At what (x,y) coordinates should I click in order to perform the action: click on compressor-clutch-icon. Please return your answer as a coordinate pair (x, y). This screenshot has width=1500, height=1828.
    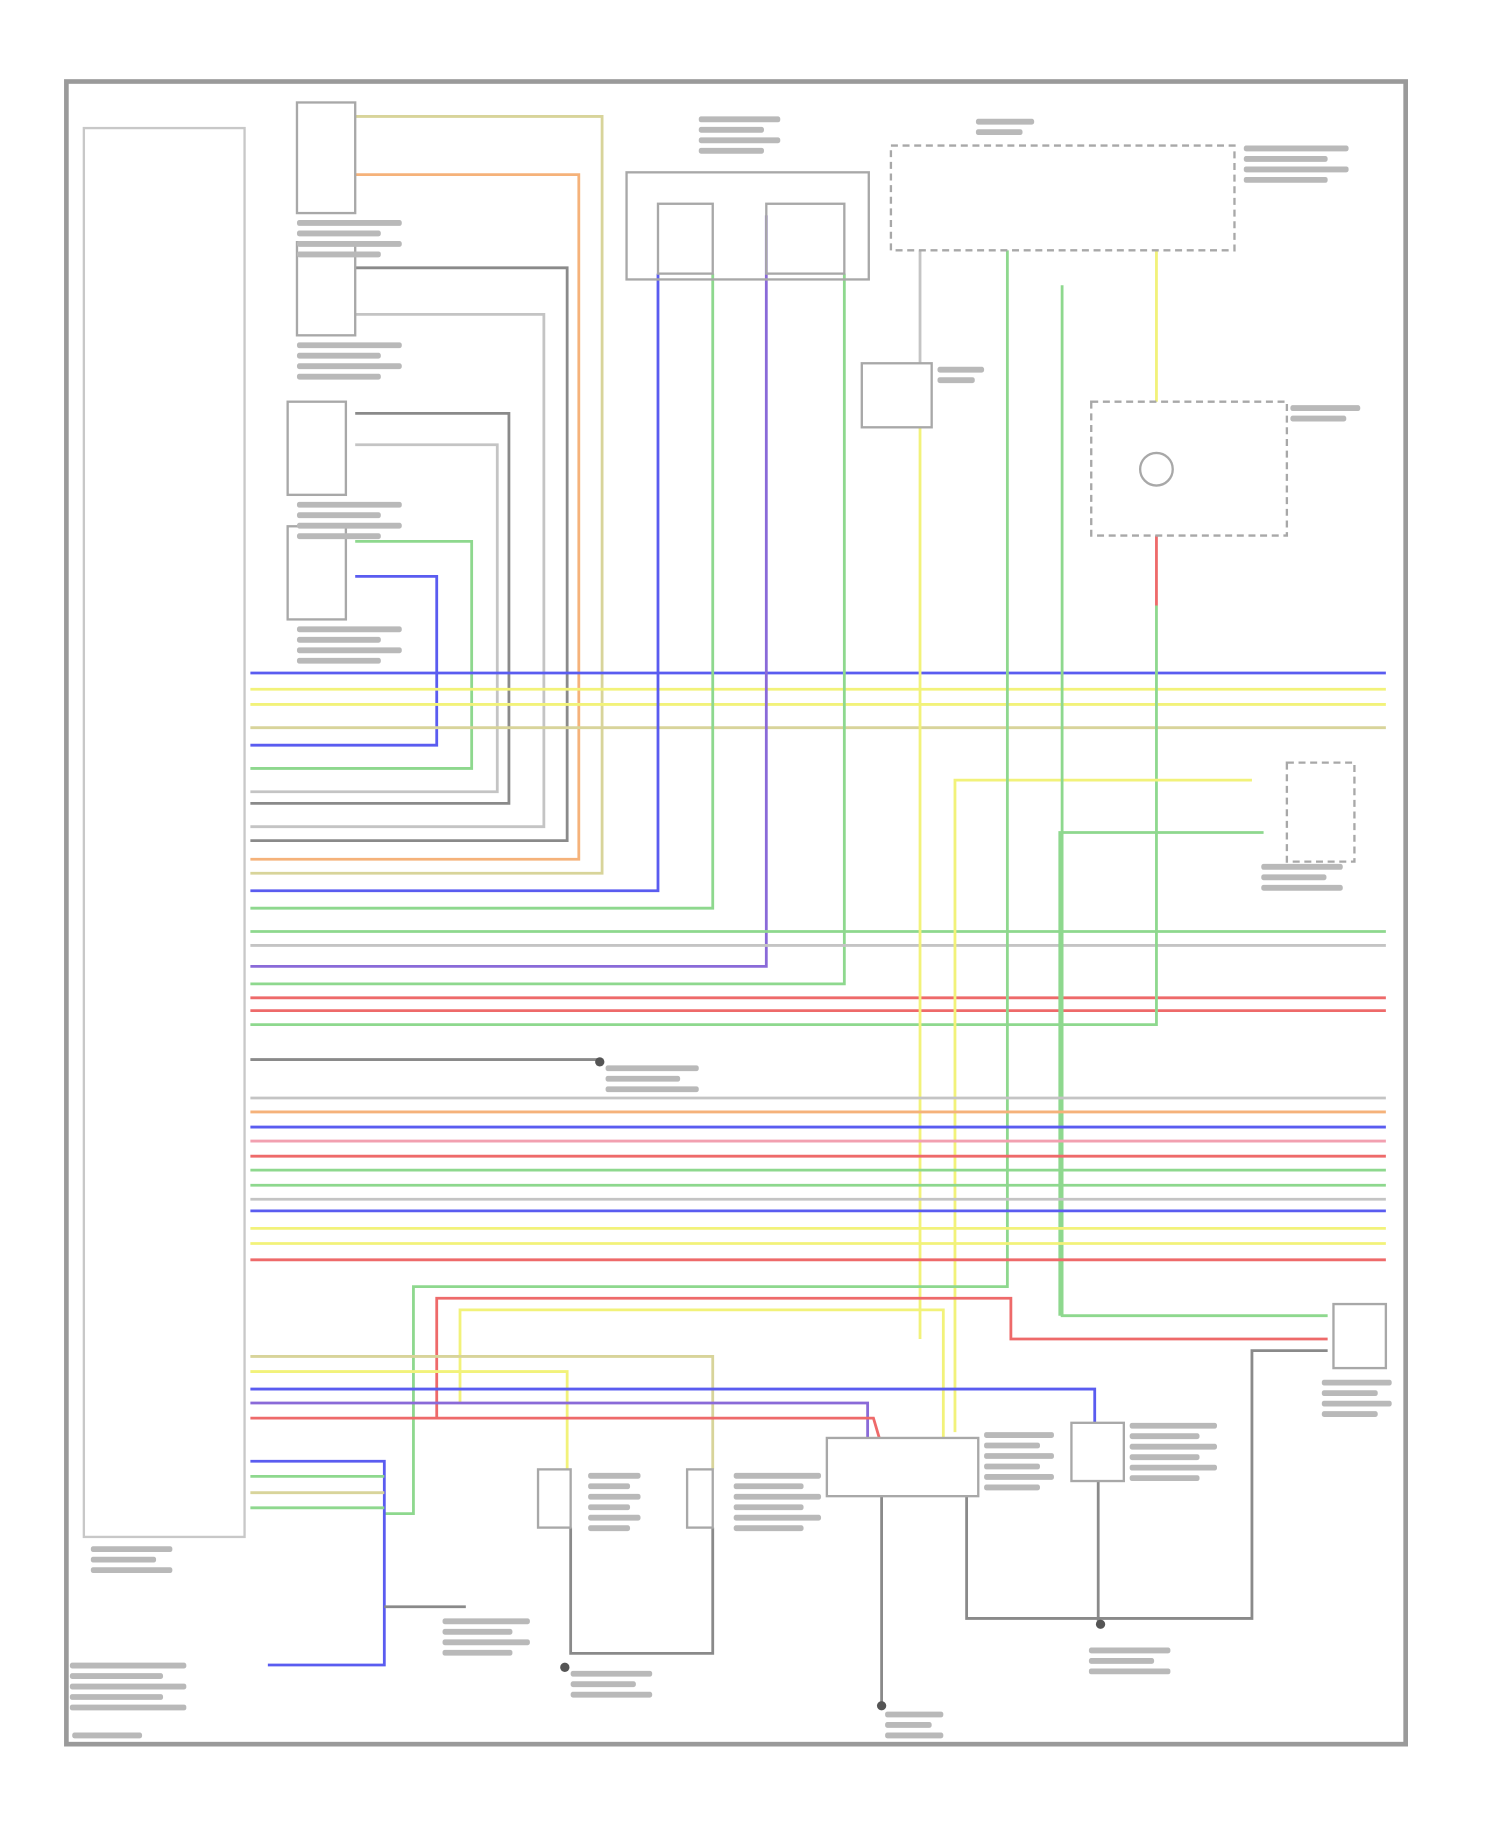
    Looking at the image, I should click on (1156, 469).